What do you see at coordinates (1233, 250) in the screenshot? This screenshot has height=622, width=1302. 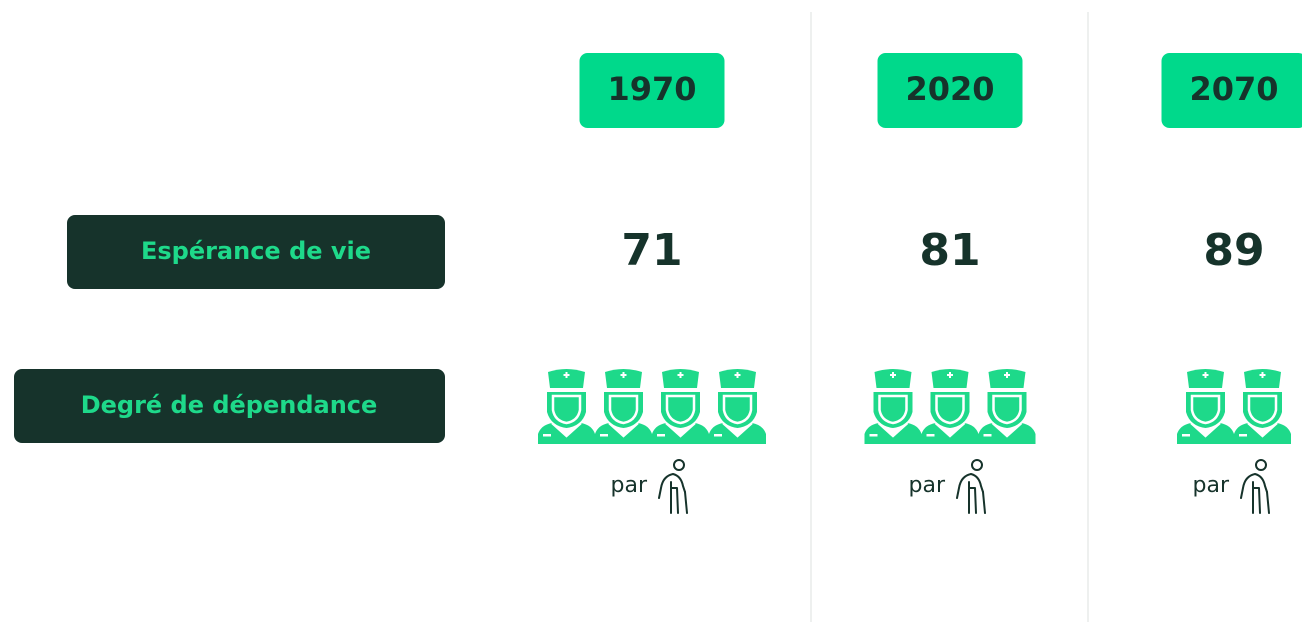 I see `life-expectancy: 89` at bounding box center [1233, 250].